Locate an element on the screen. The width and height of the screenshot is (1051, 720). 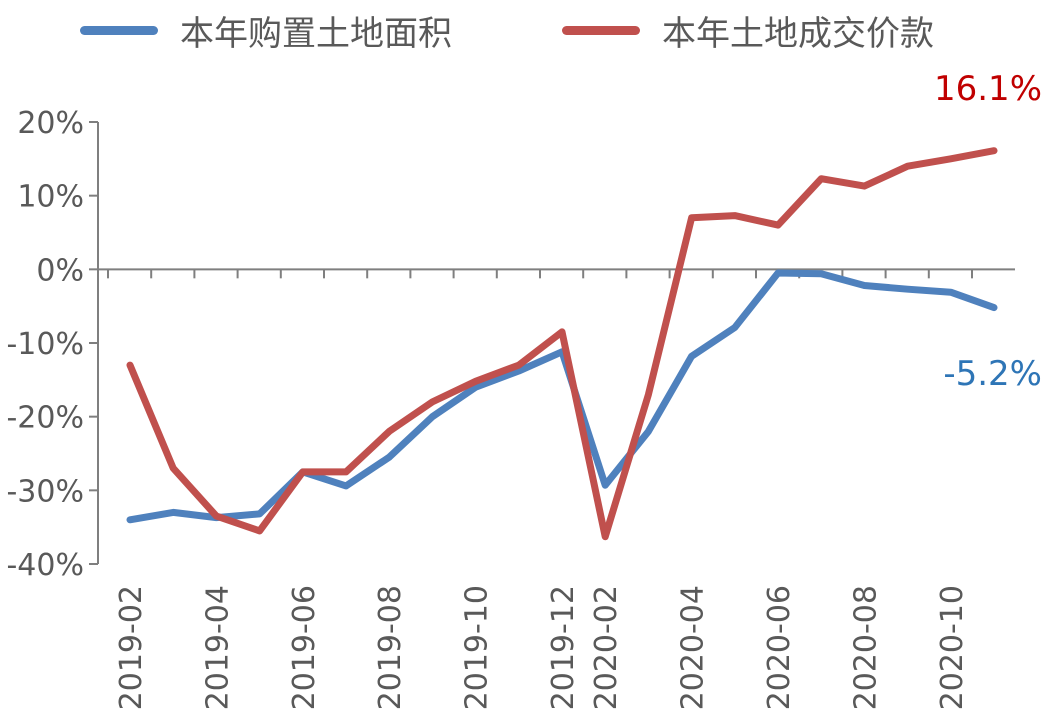
y-tick-label: -40% is located at coordinates (45, 565).